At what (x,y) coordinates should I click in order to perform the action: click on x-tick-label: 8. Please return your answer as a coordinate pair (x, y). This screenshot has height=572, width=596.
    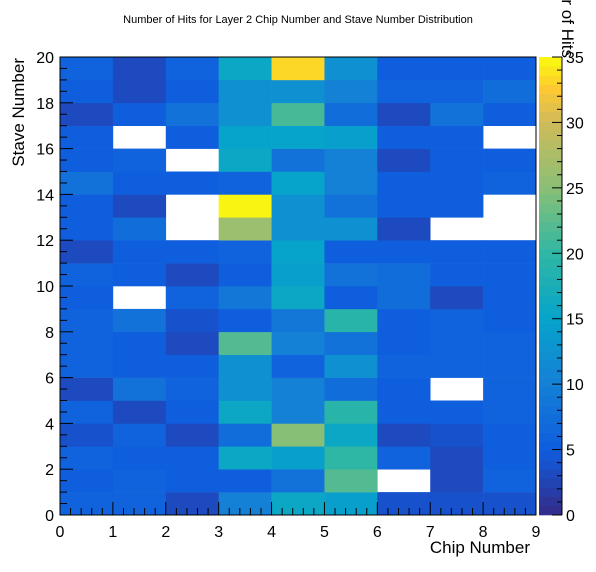
    Looking at the image, I should click on (483, 532).